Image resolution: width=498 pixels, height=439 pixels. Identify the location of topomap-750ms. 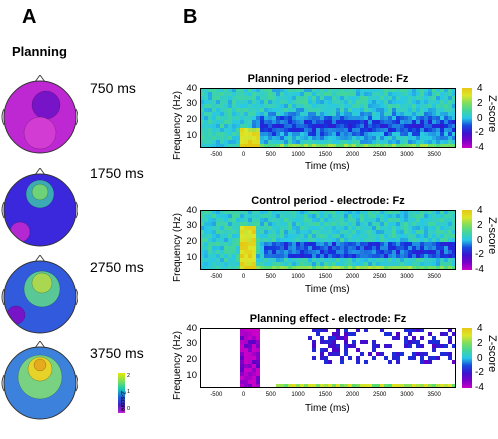
(39, 114).